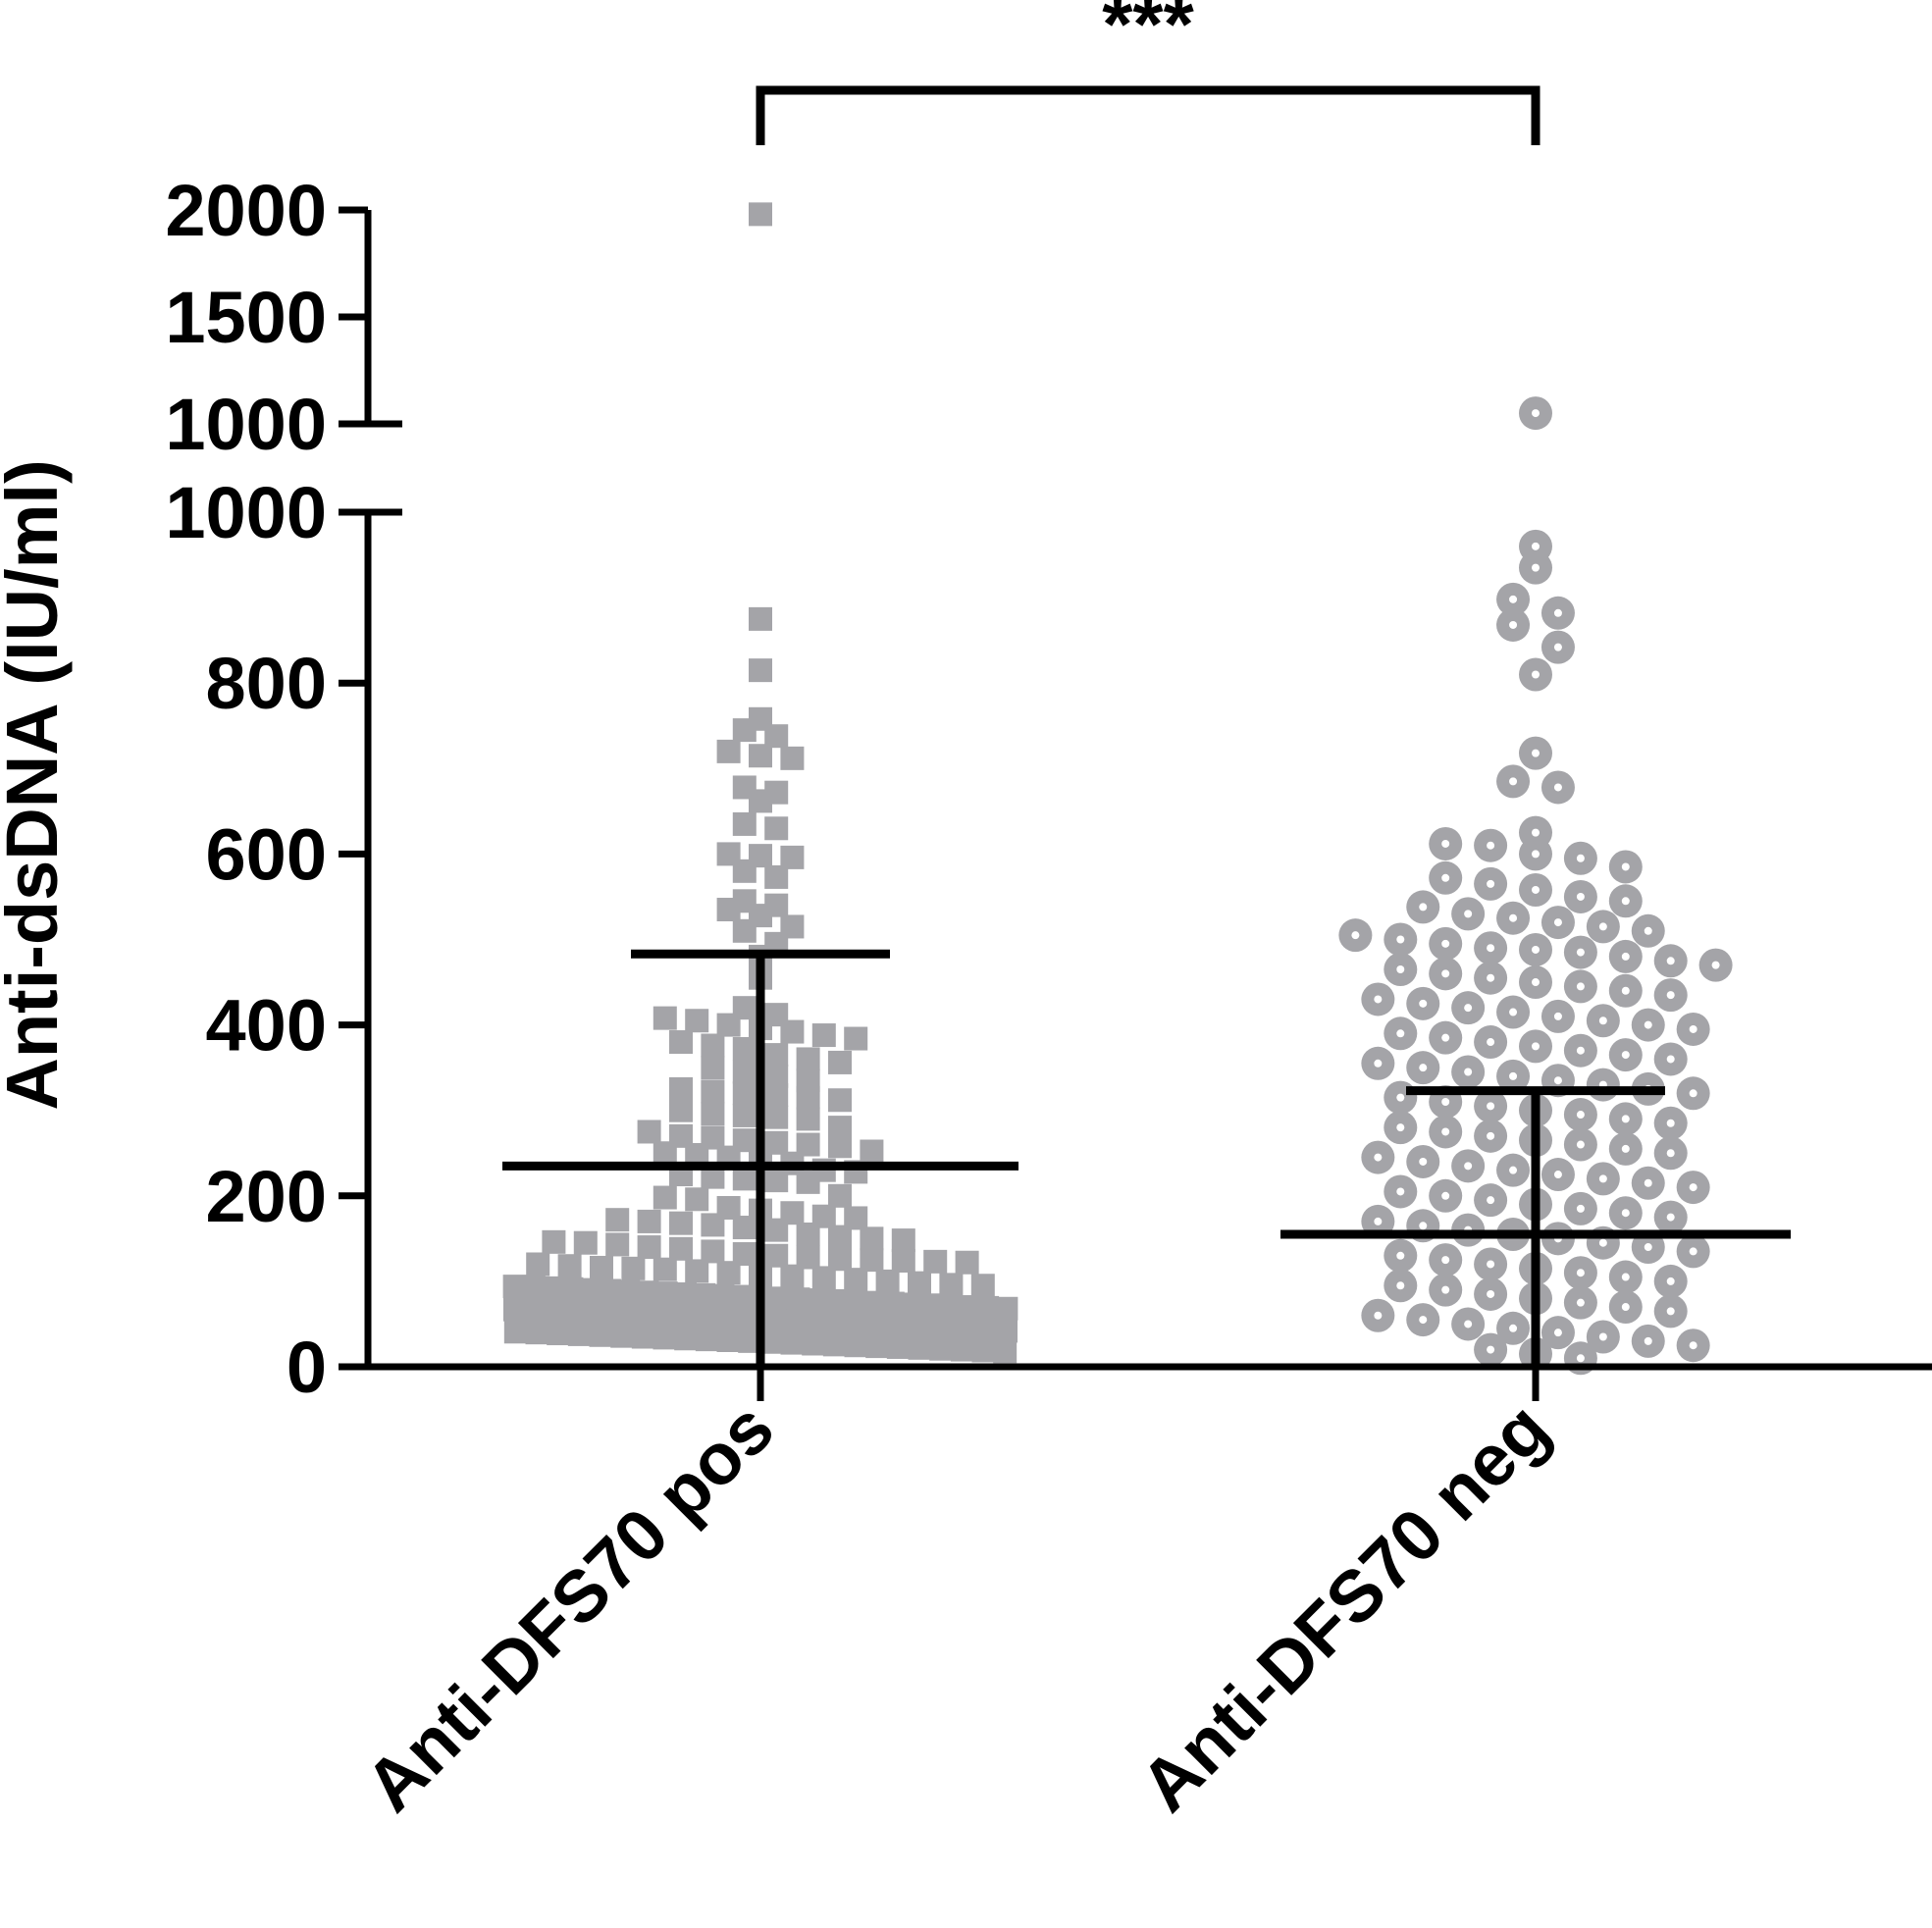 The width and height of the screenshot is (1932, 1928). What do you see at coordinates (569, 1607) in the screenshot?
I see `x-category-label: Anti-DFS70 pos` at bounding box center [569, 1607].